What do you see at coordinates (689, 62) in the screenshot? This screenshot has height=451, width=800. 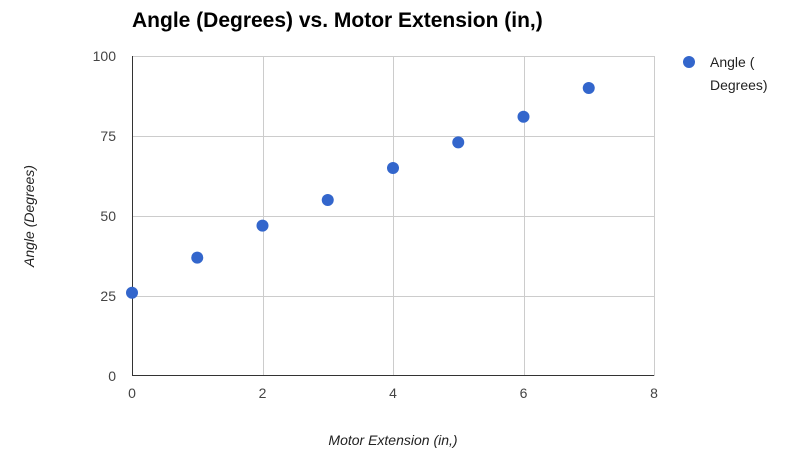 I see `legend-marker` at bounding box center [689, 62].